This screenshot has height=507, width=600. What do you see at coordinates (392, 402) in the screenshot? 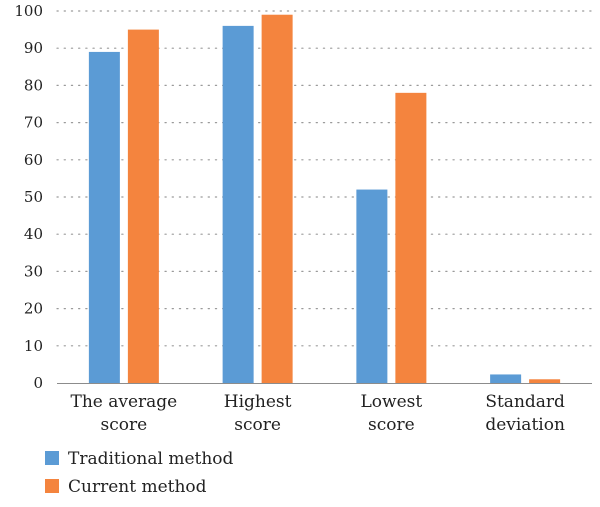
I see `x-tick-label: Lowest` at bounding box center [392, 402].